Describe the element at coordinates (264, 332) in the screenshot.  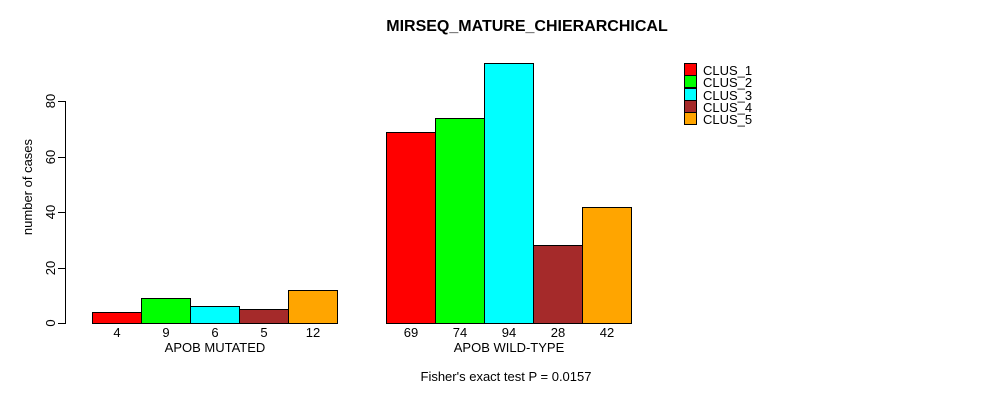
I see `bar-value-label: 5` at that location.